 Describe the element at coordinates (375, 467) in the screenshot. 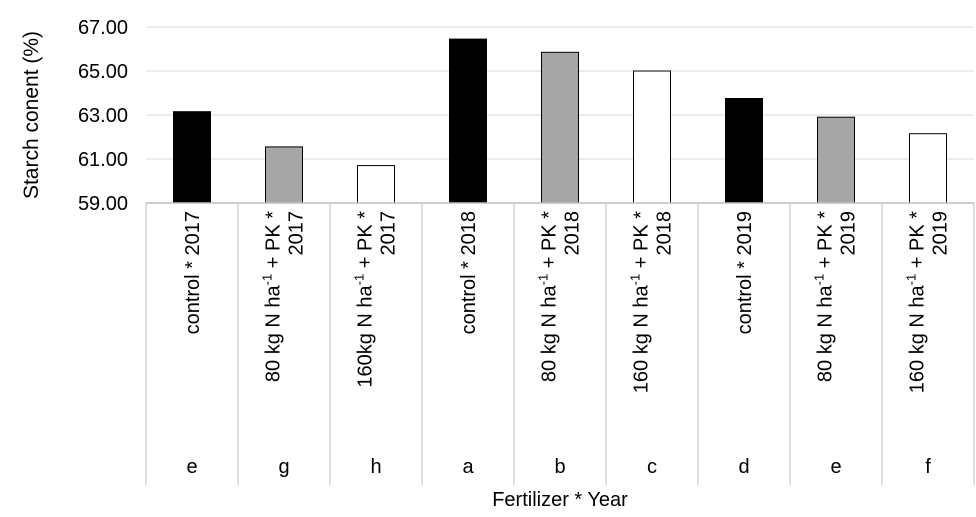

I see `significance-letter: h` at that location.